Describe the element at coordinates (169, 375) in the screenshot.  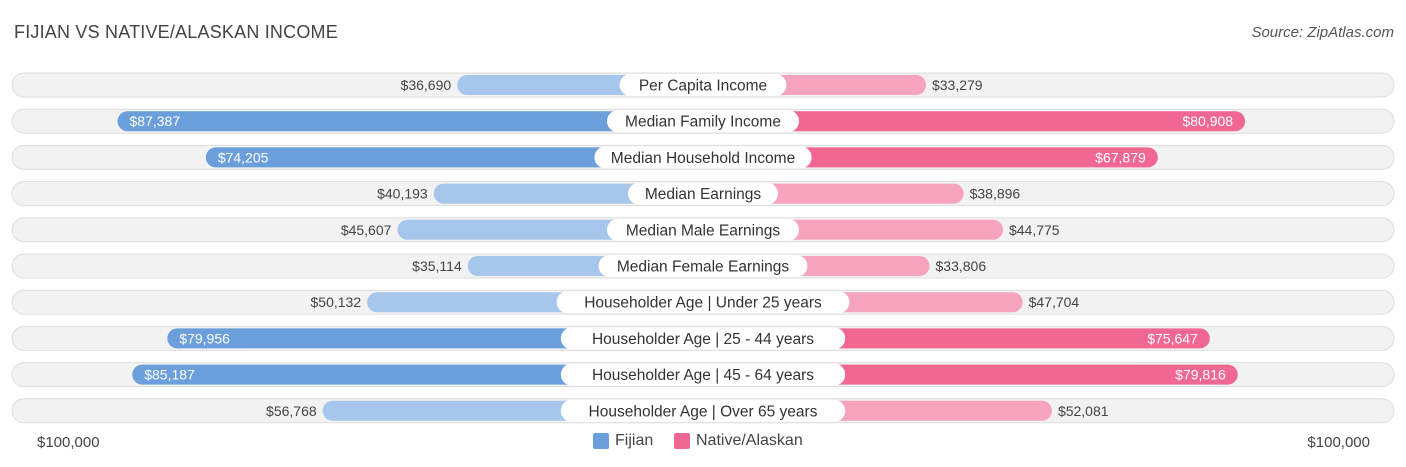
I see `value-label-fijian-householder-age-45-64-years: $85,187` at that location.